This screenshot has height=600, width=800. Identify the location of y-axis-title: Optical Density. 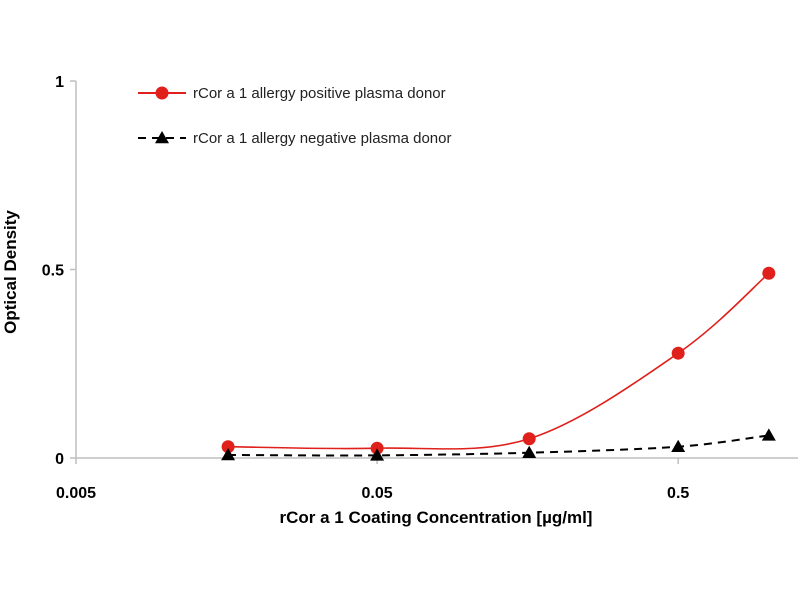
(10, 272).